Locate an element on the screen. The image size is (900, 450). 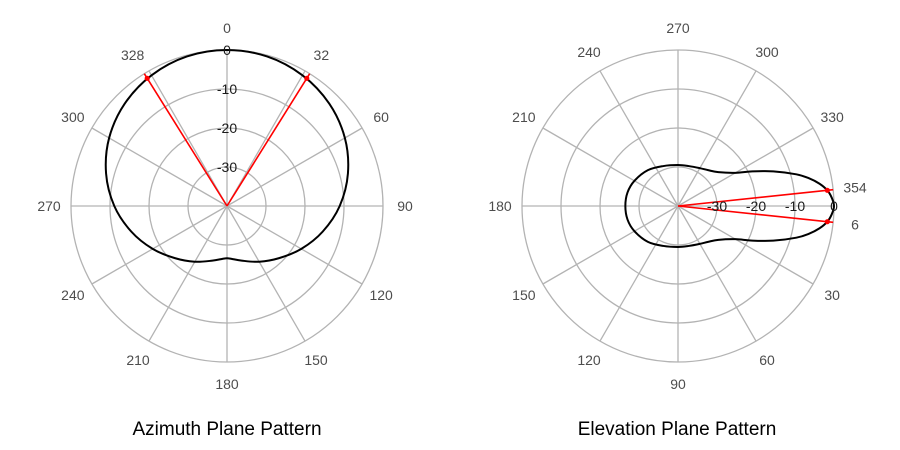
elevation-radial-tick-labels: -30 -20 -10 0 is located at coordinates (772, 206).